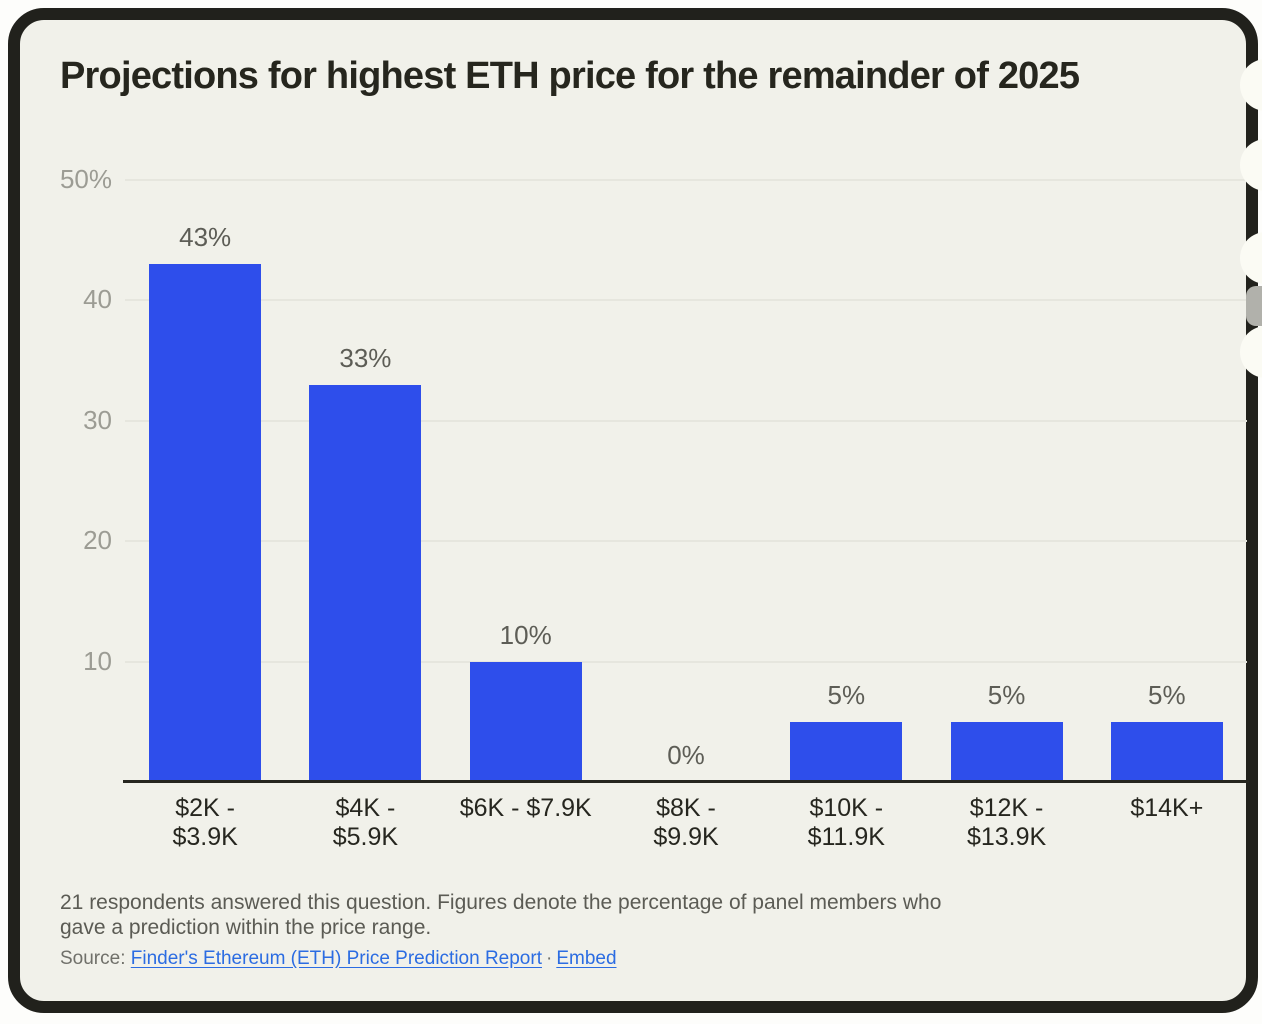 The image size is (1262, 1024). I want to click on x-axis-category-label: $10K - $11.9K, so click(846, 822).